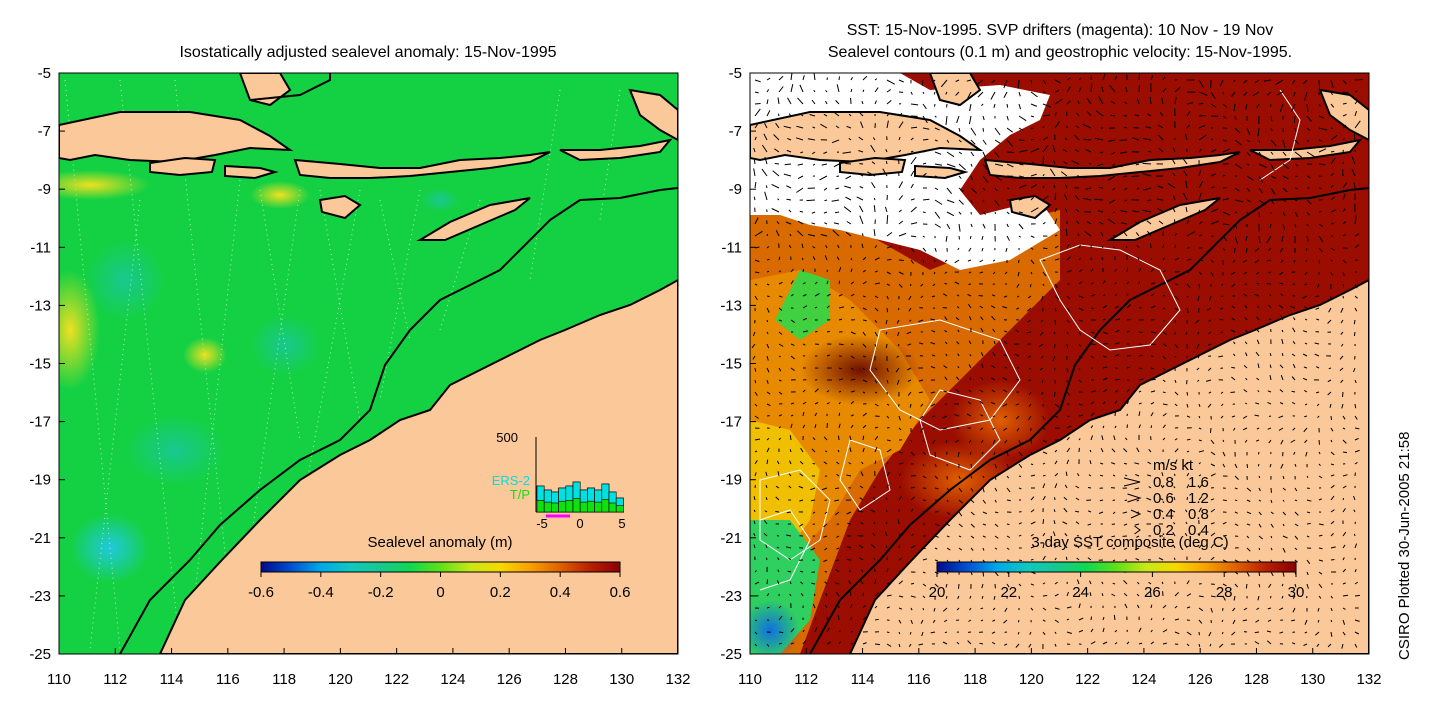 The height and width of the screenshot is (720, 1440). What do you see at coordinates (1163, 498) in the screenshot?
I see `velocity-key-ms: 0.6` at bounding box center [1163, 498].